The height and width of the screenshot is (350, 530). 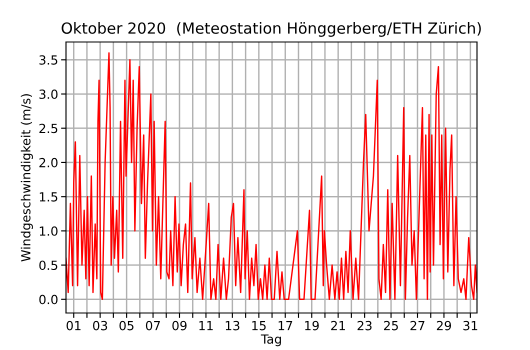 What do you see at coordinates (153, 325) in the screenshot?
I see `x-tick-label: 07` at bounding box center [153, 325].